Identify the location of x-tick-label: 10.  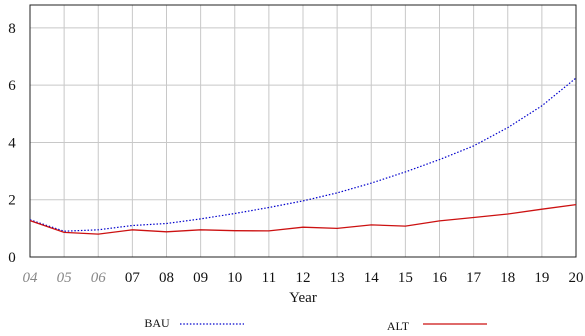
(234, 278).